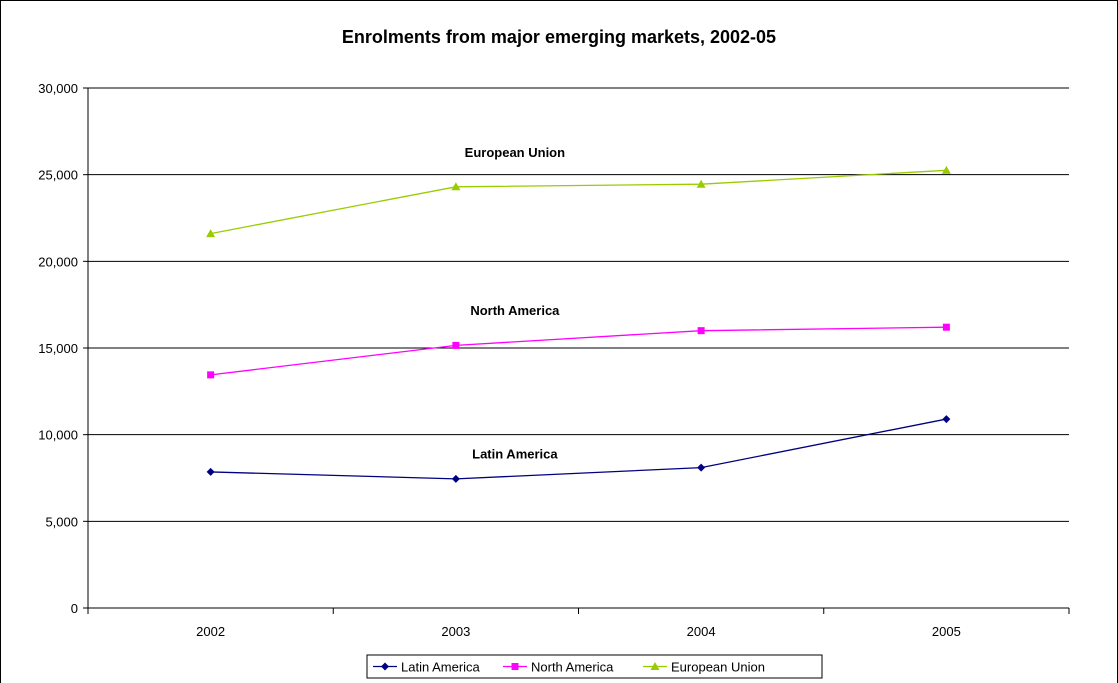 Image resolution: width=1118 pixels, height=683 pixels. I want to click on x-tick-label: 2002, so click(210, 631).